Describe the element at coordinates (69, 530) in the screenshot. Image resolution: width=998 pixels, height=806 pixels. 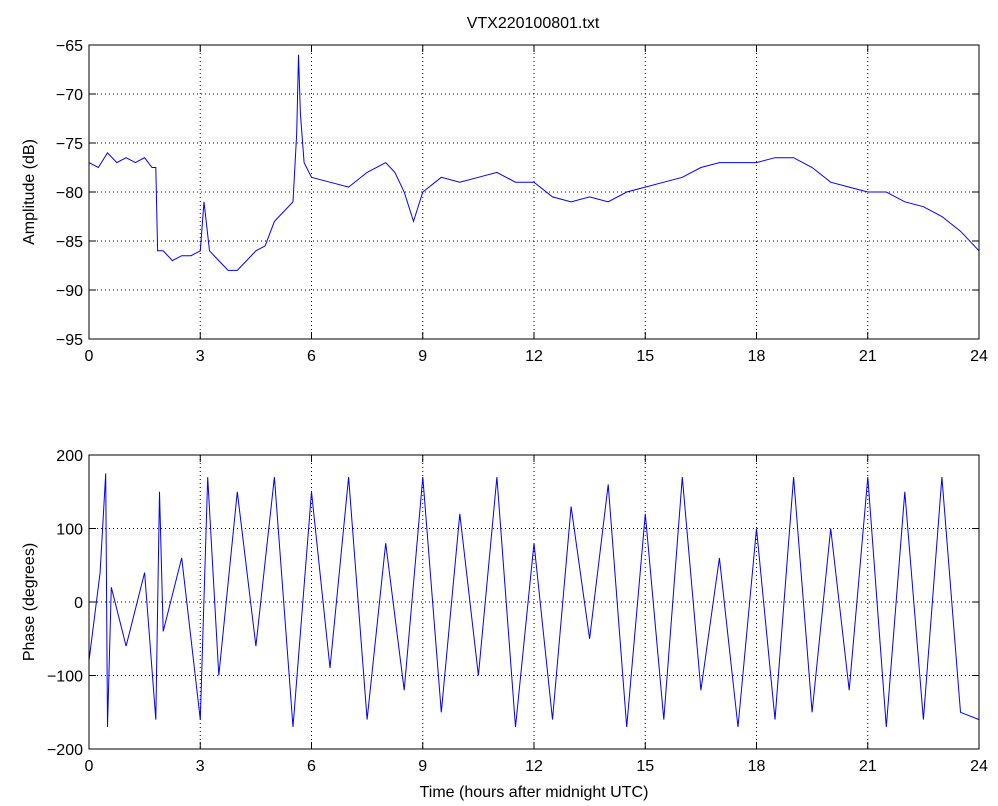
I see `phase-y-tick-label: 100` at that location.